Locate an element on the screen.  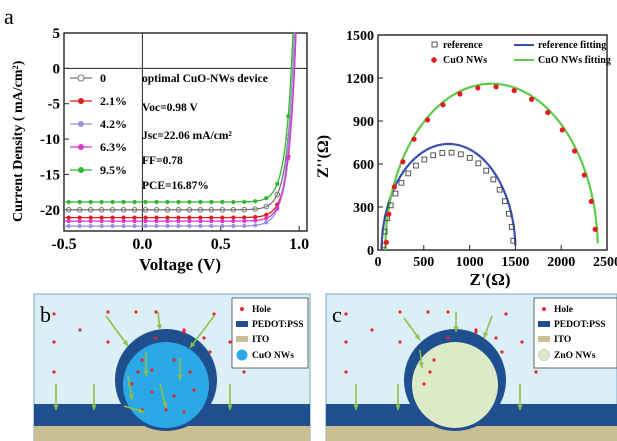
jv-legend-label: 6.3% is located at coordinates (113, 147).